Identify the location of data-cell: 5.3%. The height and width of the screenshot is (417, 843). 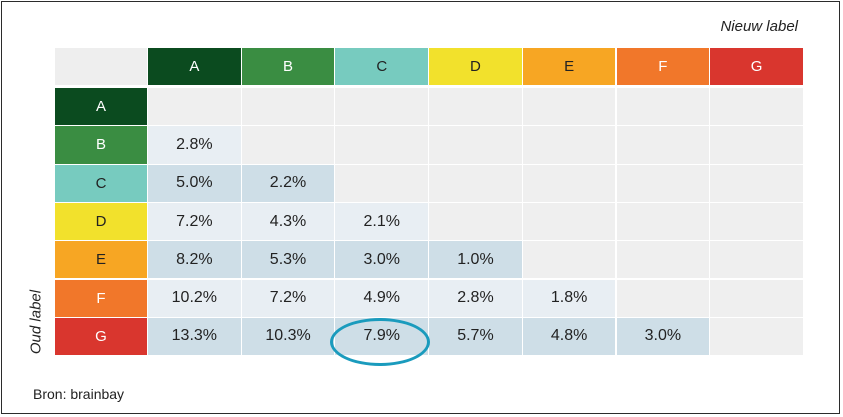
(288, 260).